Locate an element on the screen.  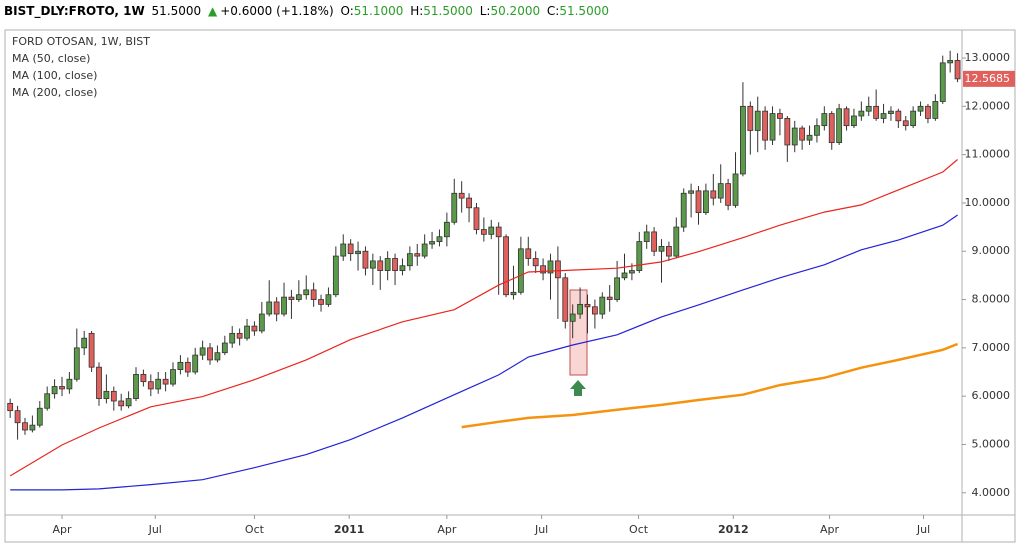
y-tick-label: 7.0000 is located at coordinates (991, 347).